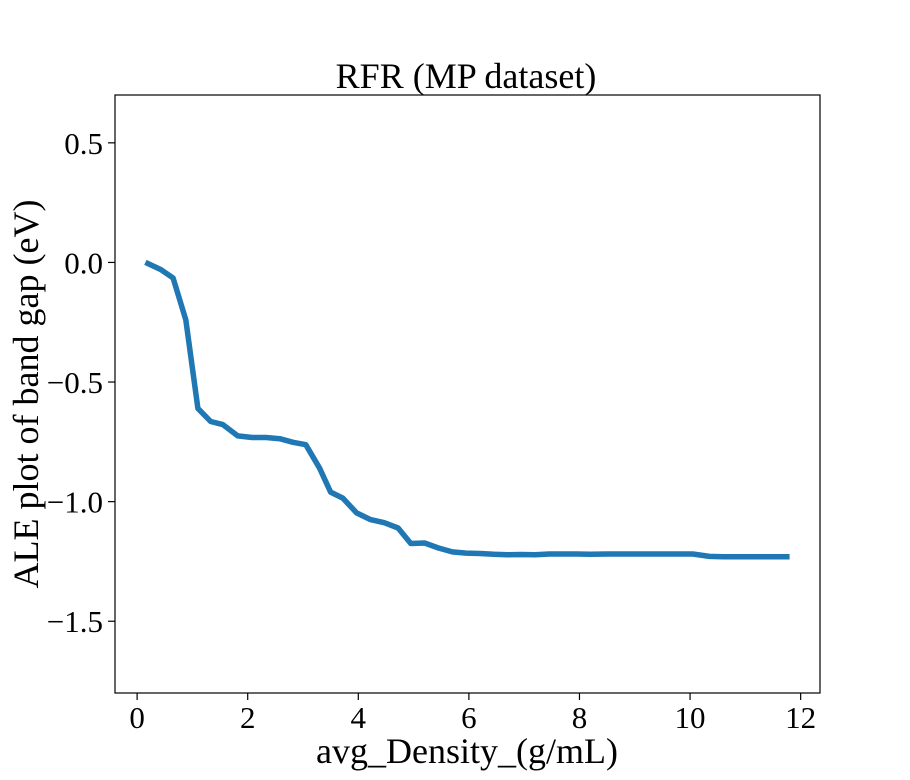 The width and height of the screenshot is (910, 780). Describe the element at coordinates (469, 717) in the screenshot. I see `x-tick-label: 6` at that location.